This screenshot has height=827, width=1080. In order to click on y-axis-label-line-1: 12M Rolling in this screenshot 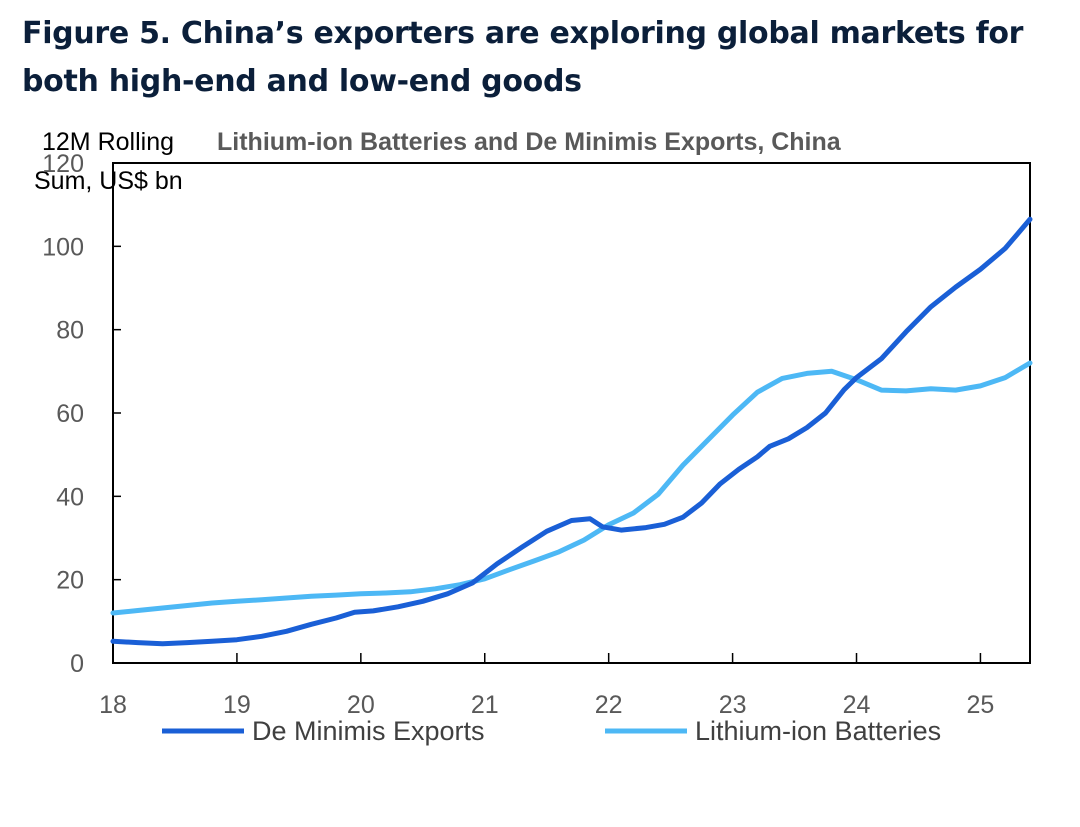, I will do `click(108, 142)`.